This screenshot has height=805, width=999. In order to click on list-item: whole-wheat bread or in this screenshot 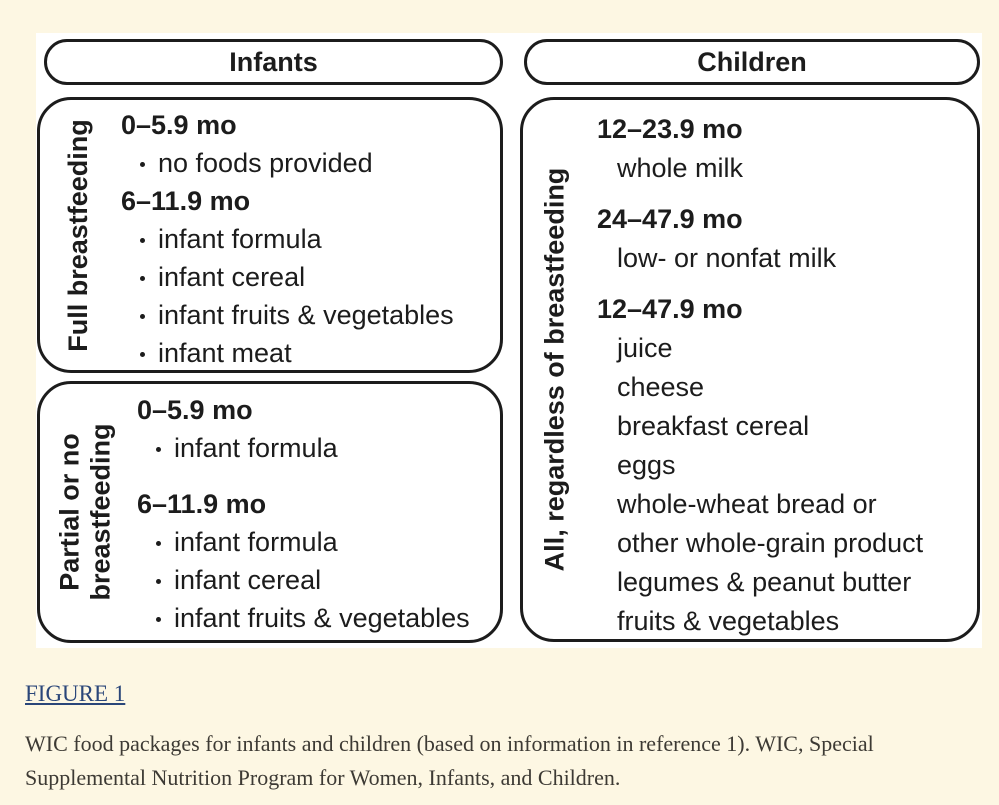, I will do `click(787, 504)`.